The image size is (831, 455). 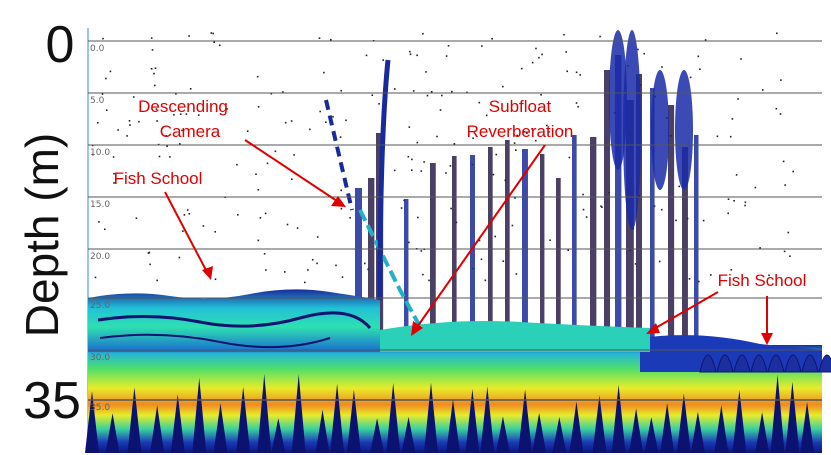 What do you see at coordinates (100, 306) in the screenshot?
I see `depth-tick-label: 25.0` at bounding box center [100, 306].